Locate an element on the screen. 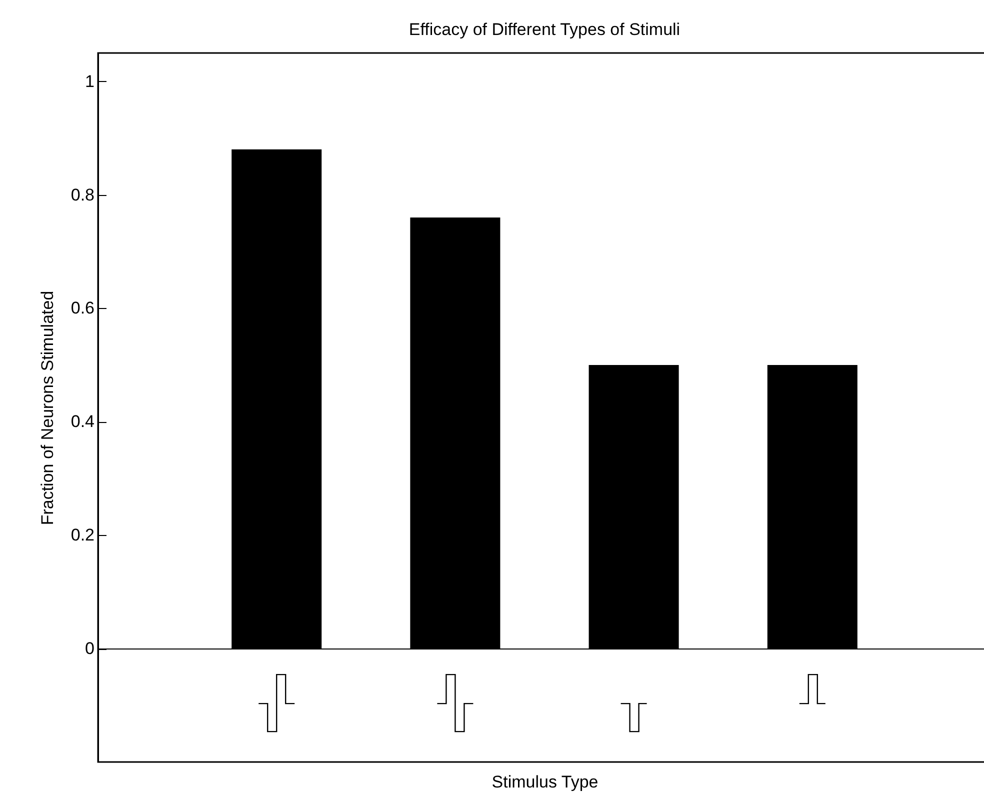 The height and width of the screenshot is (803, 984). x-axis-title: Stimulus Type is located at coordinates (545, 782).